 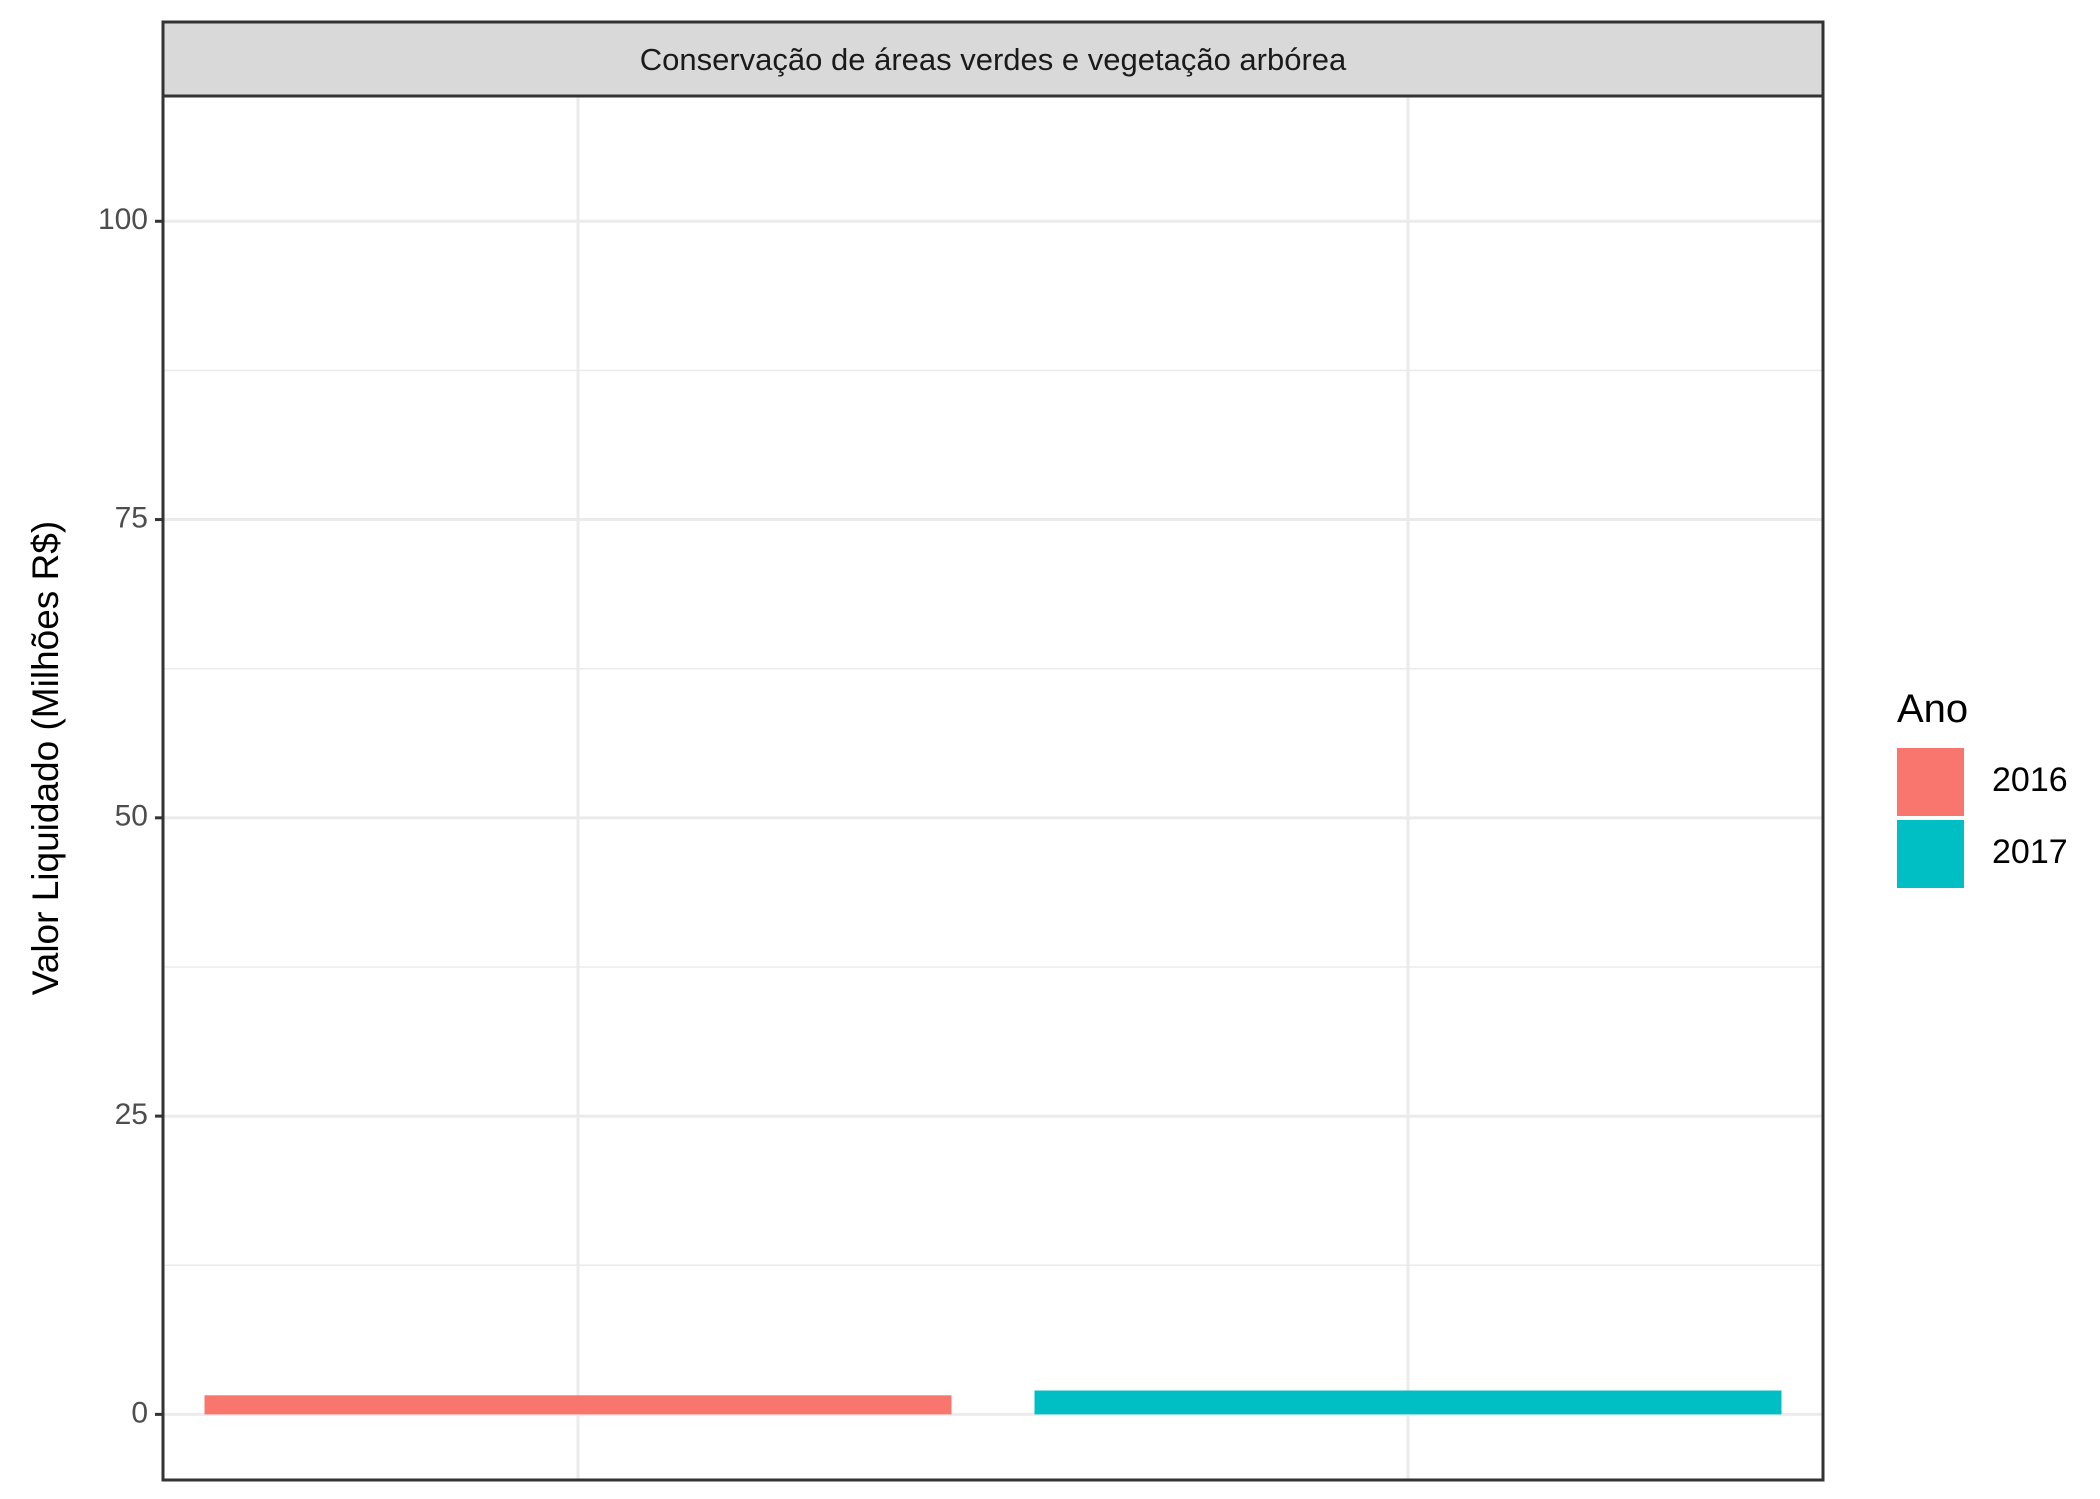 I want to click on legend-title: Ano, so click(x=1932, y=709).